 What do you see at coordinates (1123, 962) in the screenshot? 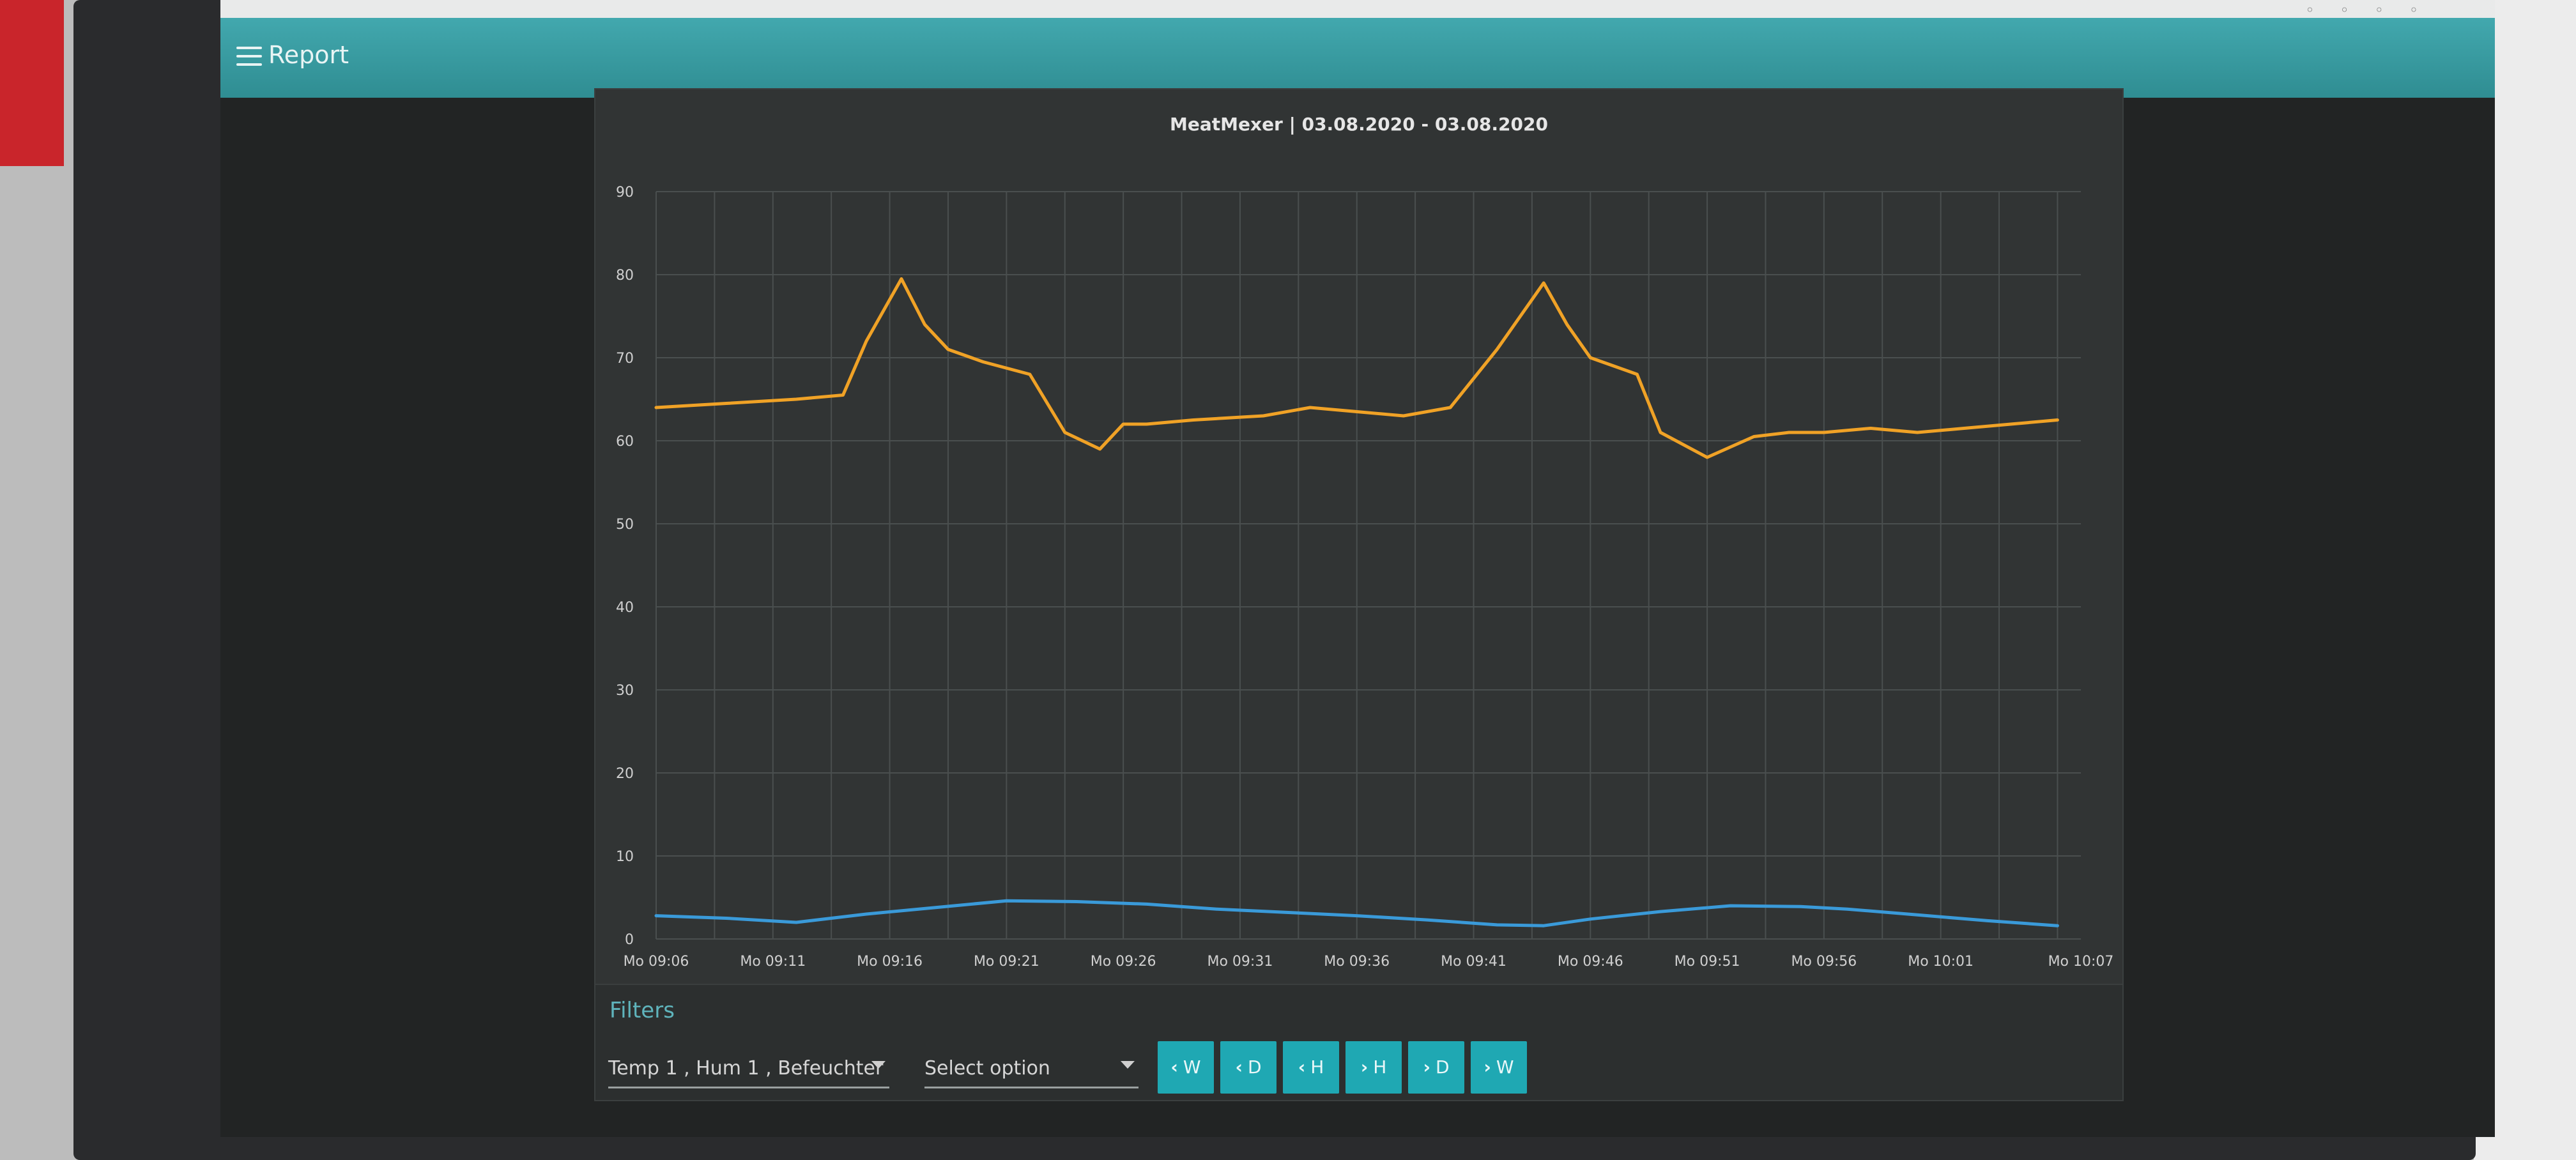
I see `x-tick-label: Mo 09:26` at bounding box center [1123, 962].